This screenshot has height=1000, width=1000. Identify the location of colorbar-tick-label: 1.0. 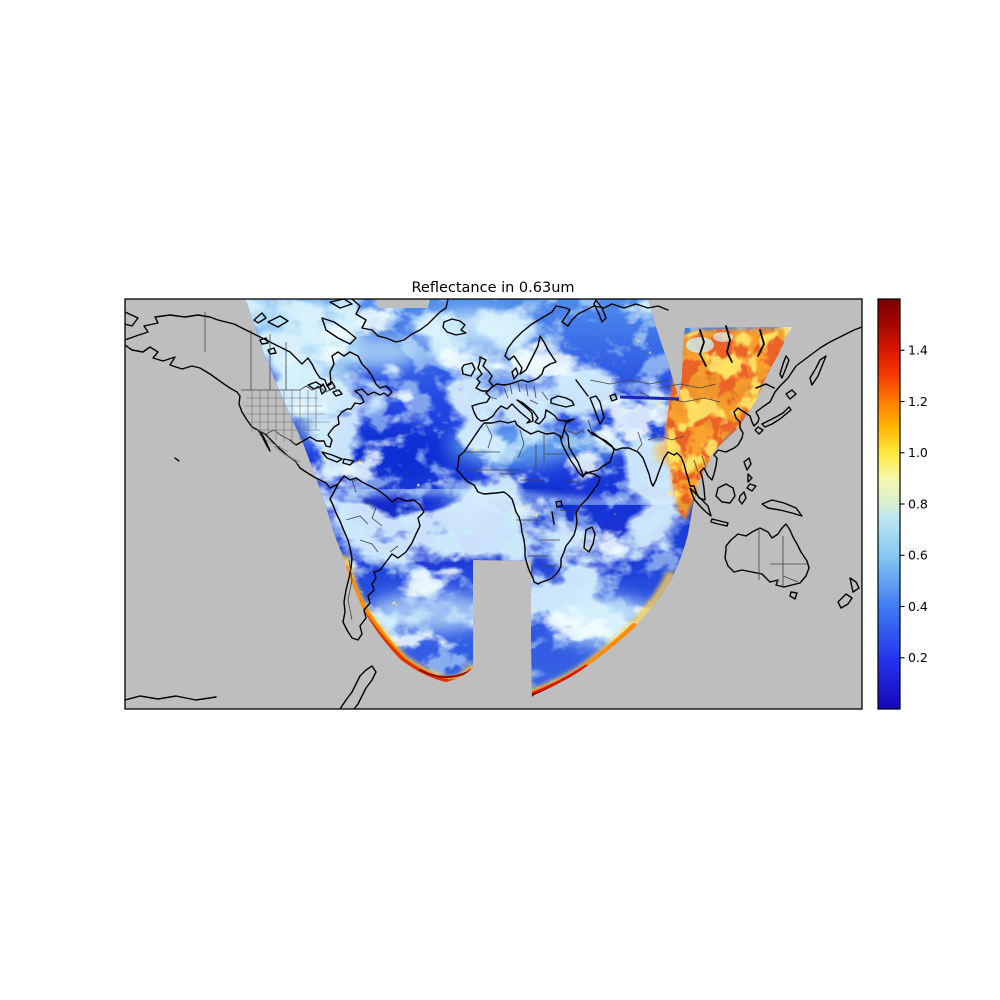
(918, 452).